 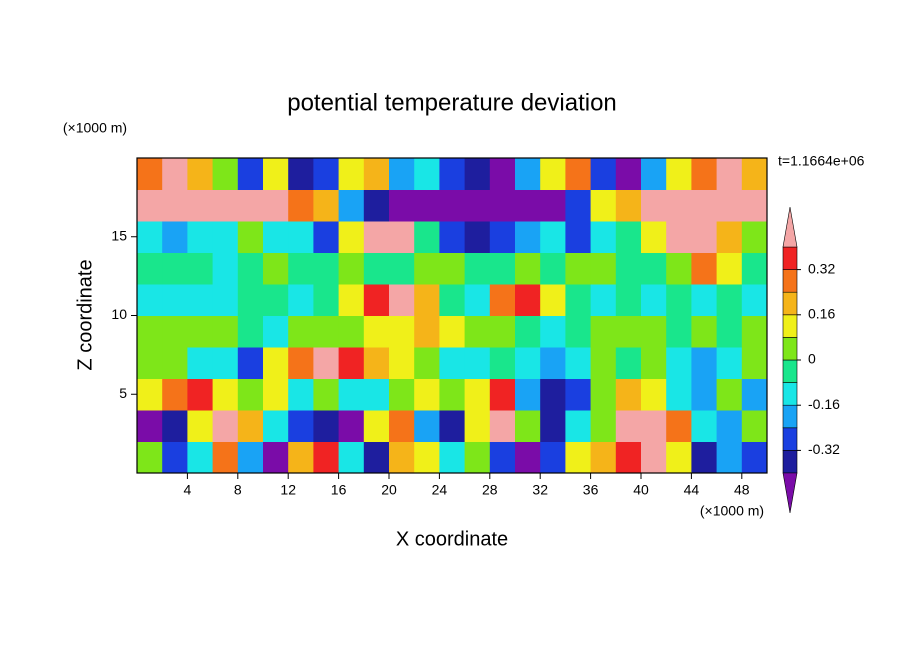 I want to click on chart-title: potential temperature deviation, so click(x=452, y=102).